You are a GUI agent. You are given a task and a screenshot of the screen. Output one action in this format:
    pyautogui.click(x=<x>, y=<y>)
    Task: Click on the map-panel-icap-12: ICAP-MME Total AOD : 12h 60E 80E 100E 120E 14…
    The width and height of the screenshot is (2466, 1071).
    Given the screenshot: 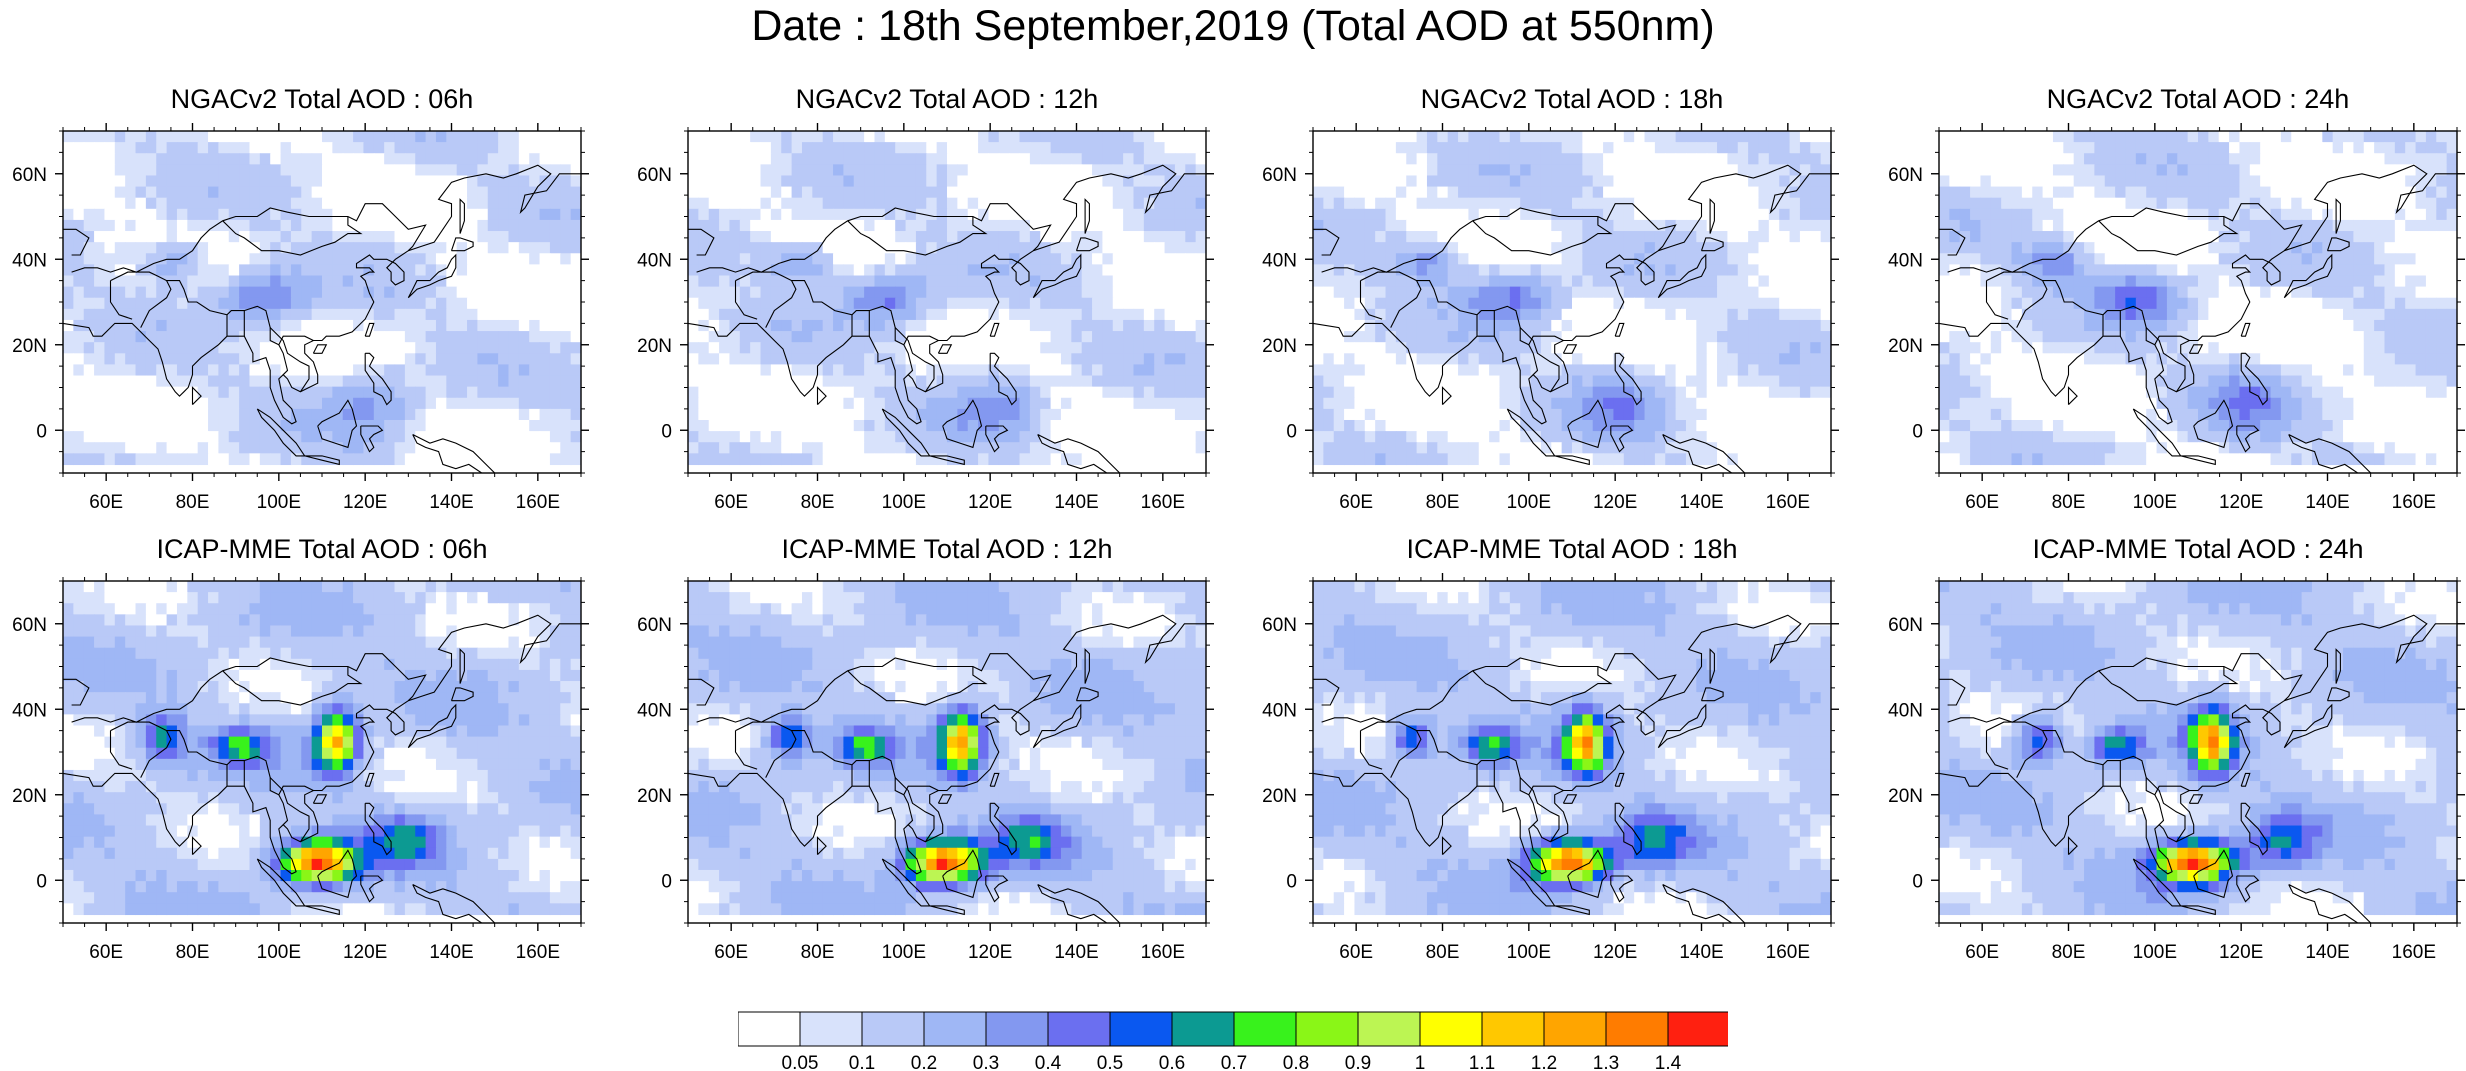 What is the action you would take?
    pyautogui.click(x=925, y=748)
    